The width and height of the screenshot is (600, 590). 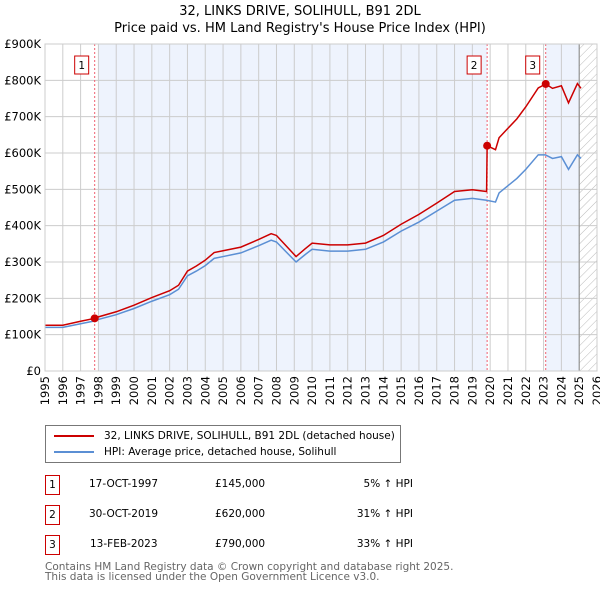 What do you see at coordinates (595, 390) in the screenshot?
I see `x-tick-label: 2026` at bounding box center [595, 390].